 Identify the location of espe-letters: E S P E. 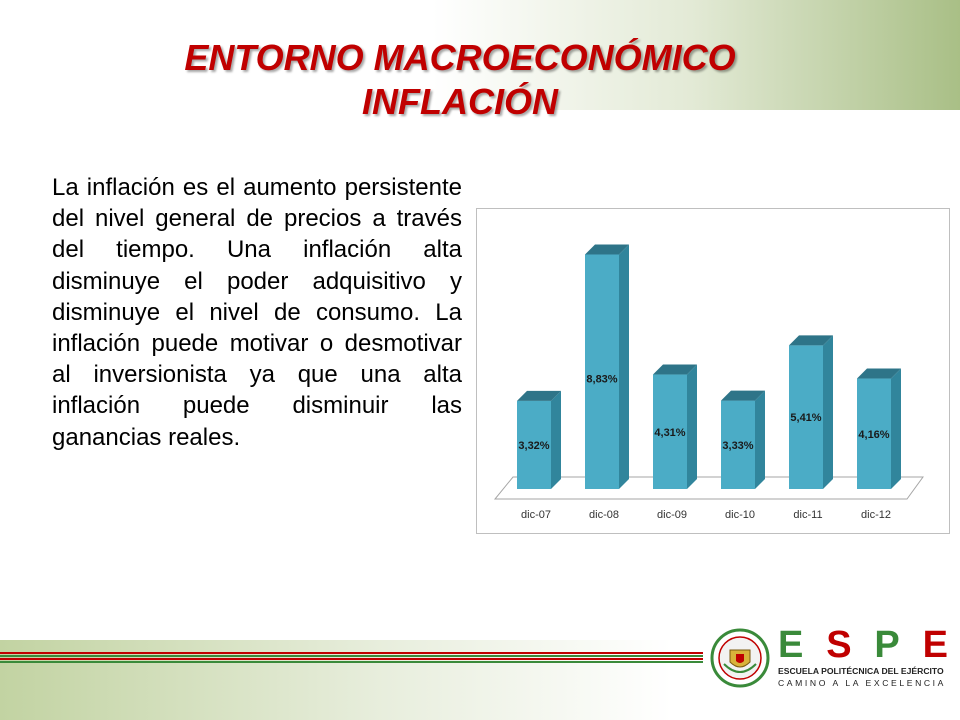
(863, 645).